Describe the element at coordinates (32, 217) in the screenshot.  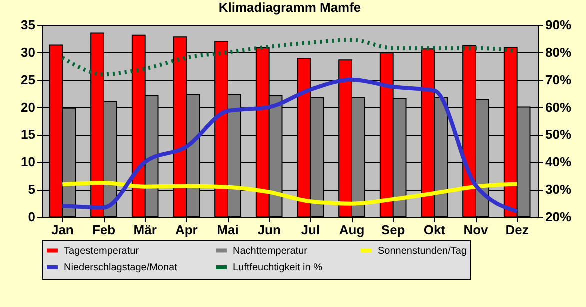
I see `y-tick-label: 0` at that location.